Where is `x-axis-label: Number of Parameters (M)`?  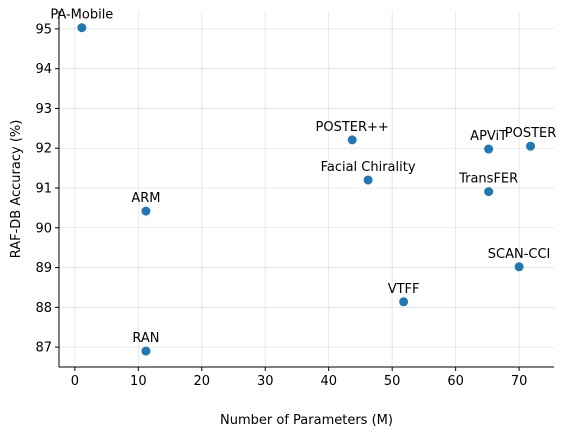 x-axis-label: Number of Parameters (M) is located at coordinates (306, 420).